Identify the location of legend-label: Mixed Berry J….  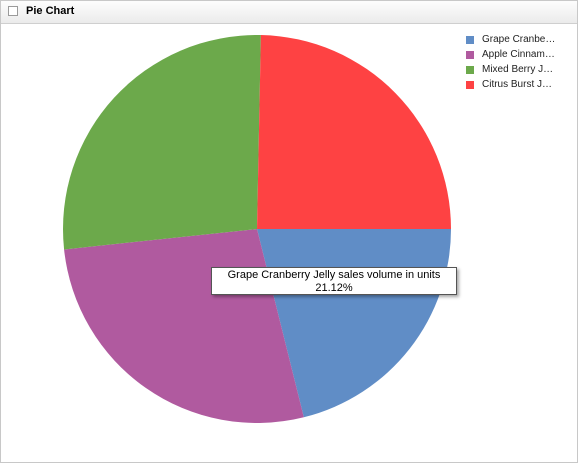
(518, 69).